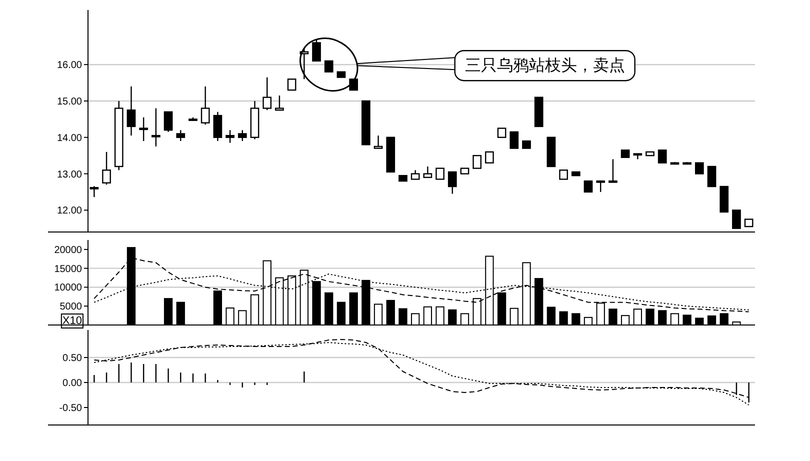 This screenshot has width=810, height=461. What do you see at coordinates (69, 102) in the screenshot?
I see `y-tick-label: 15.00` at bounding box center [69, 102].